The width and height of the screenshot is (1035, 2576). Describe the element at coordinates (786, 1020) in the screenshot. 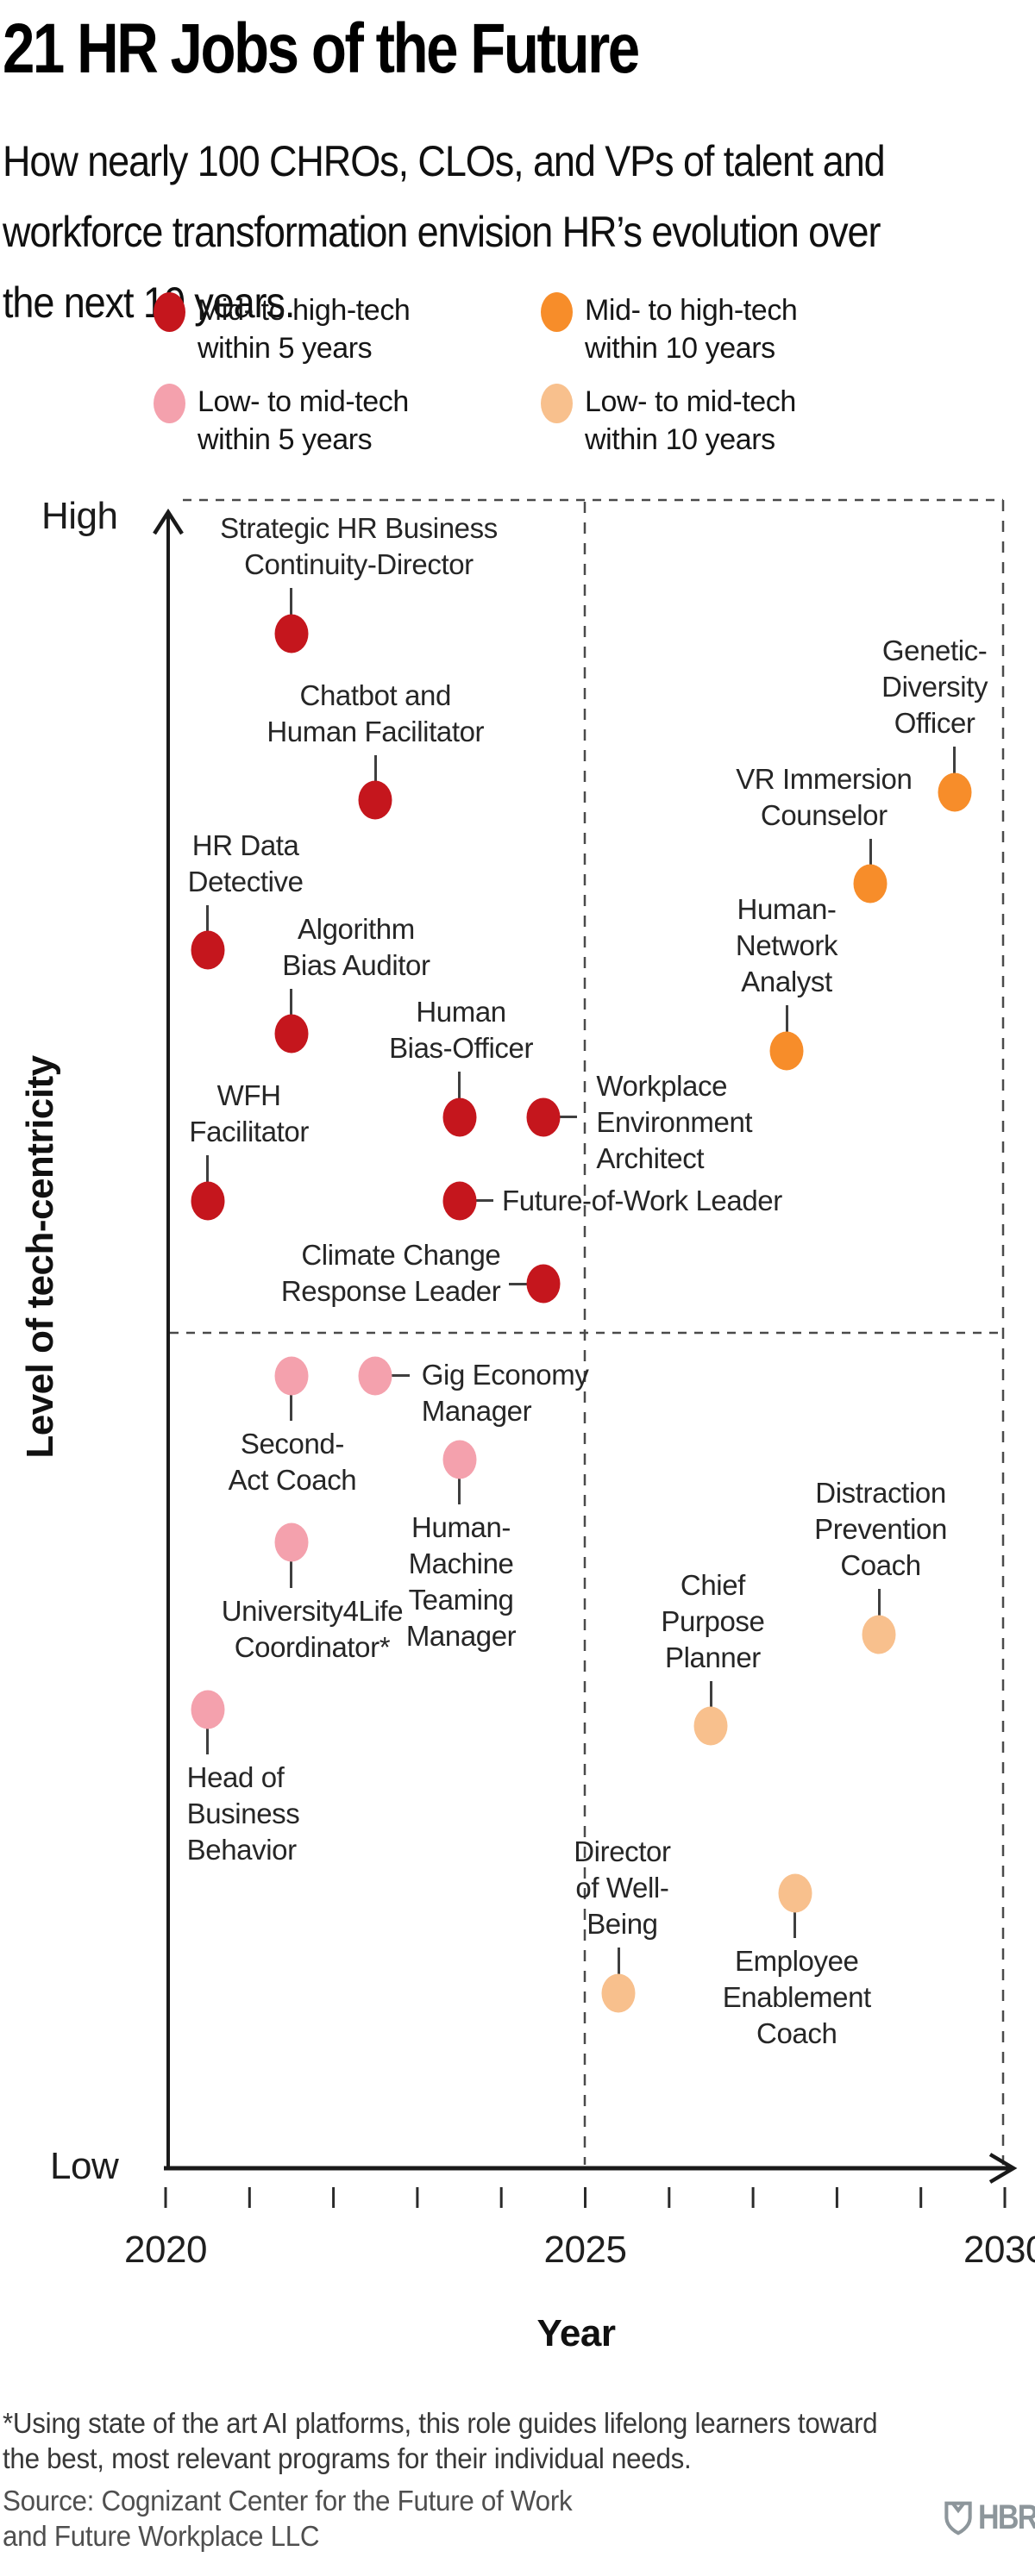

I see `job-2-2-leader-line` at that location.